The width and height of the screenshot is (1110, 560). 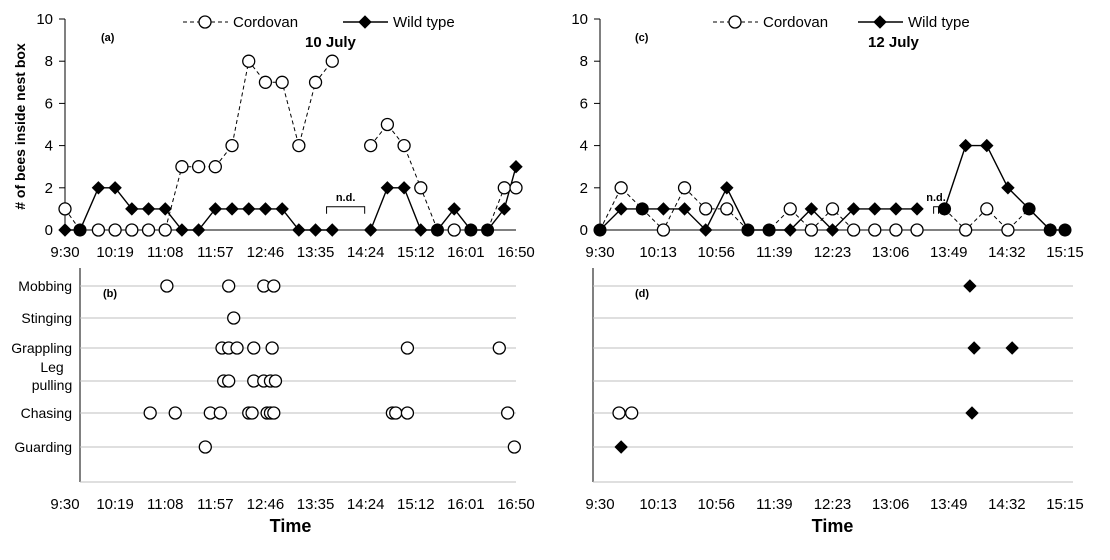 What do you see at coordinates (584, 146) in the screenshot?
I see `y-tick-label: 4` at bounding box center [584, 146].